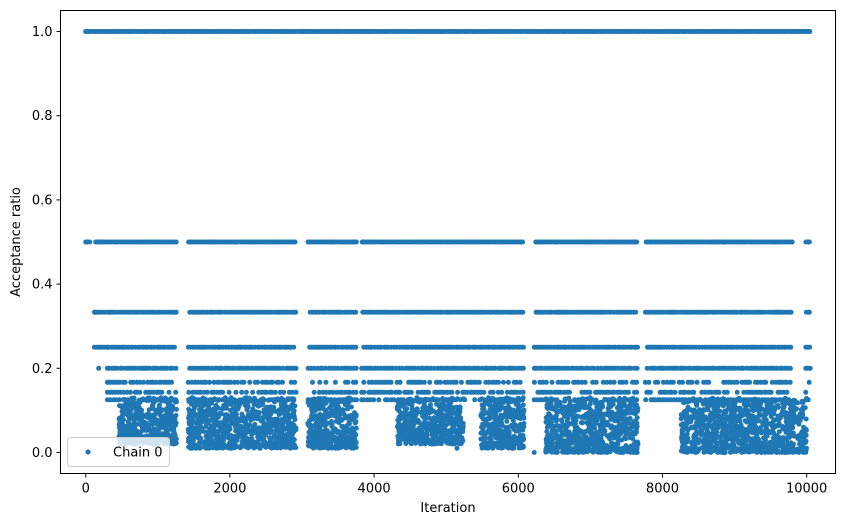 This screenshot has height=525, width=846. Describe the element at coordinates (719, 392) in the screenshot. I see `data-point-2019` at that location.